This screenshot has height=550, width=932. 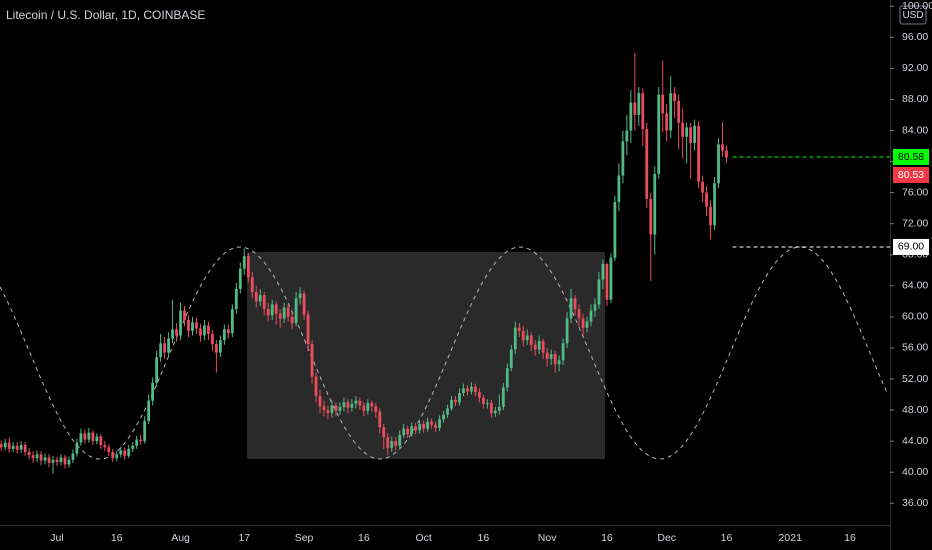 I want to click on x-tick-label: 16, so click(x=607, y=538).